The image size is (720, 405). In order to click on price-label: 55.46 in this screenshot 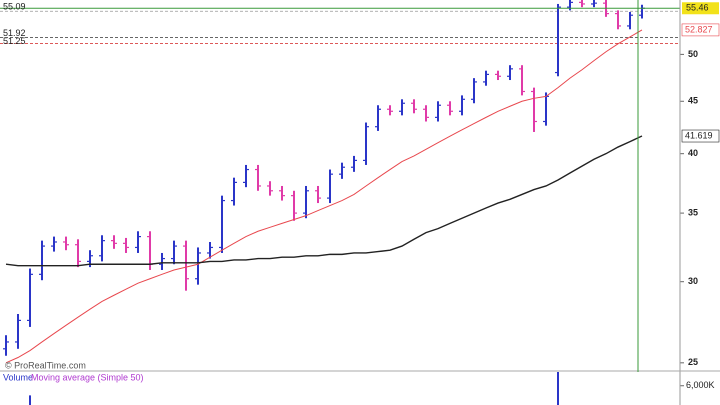, I will do `click(697, 8)`.